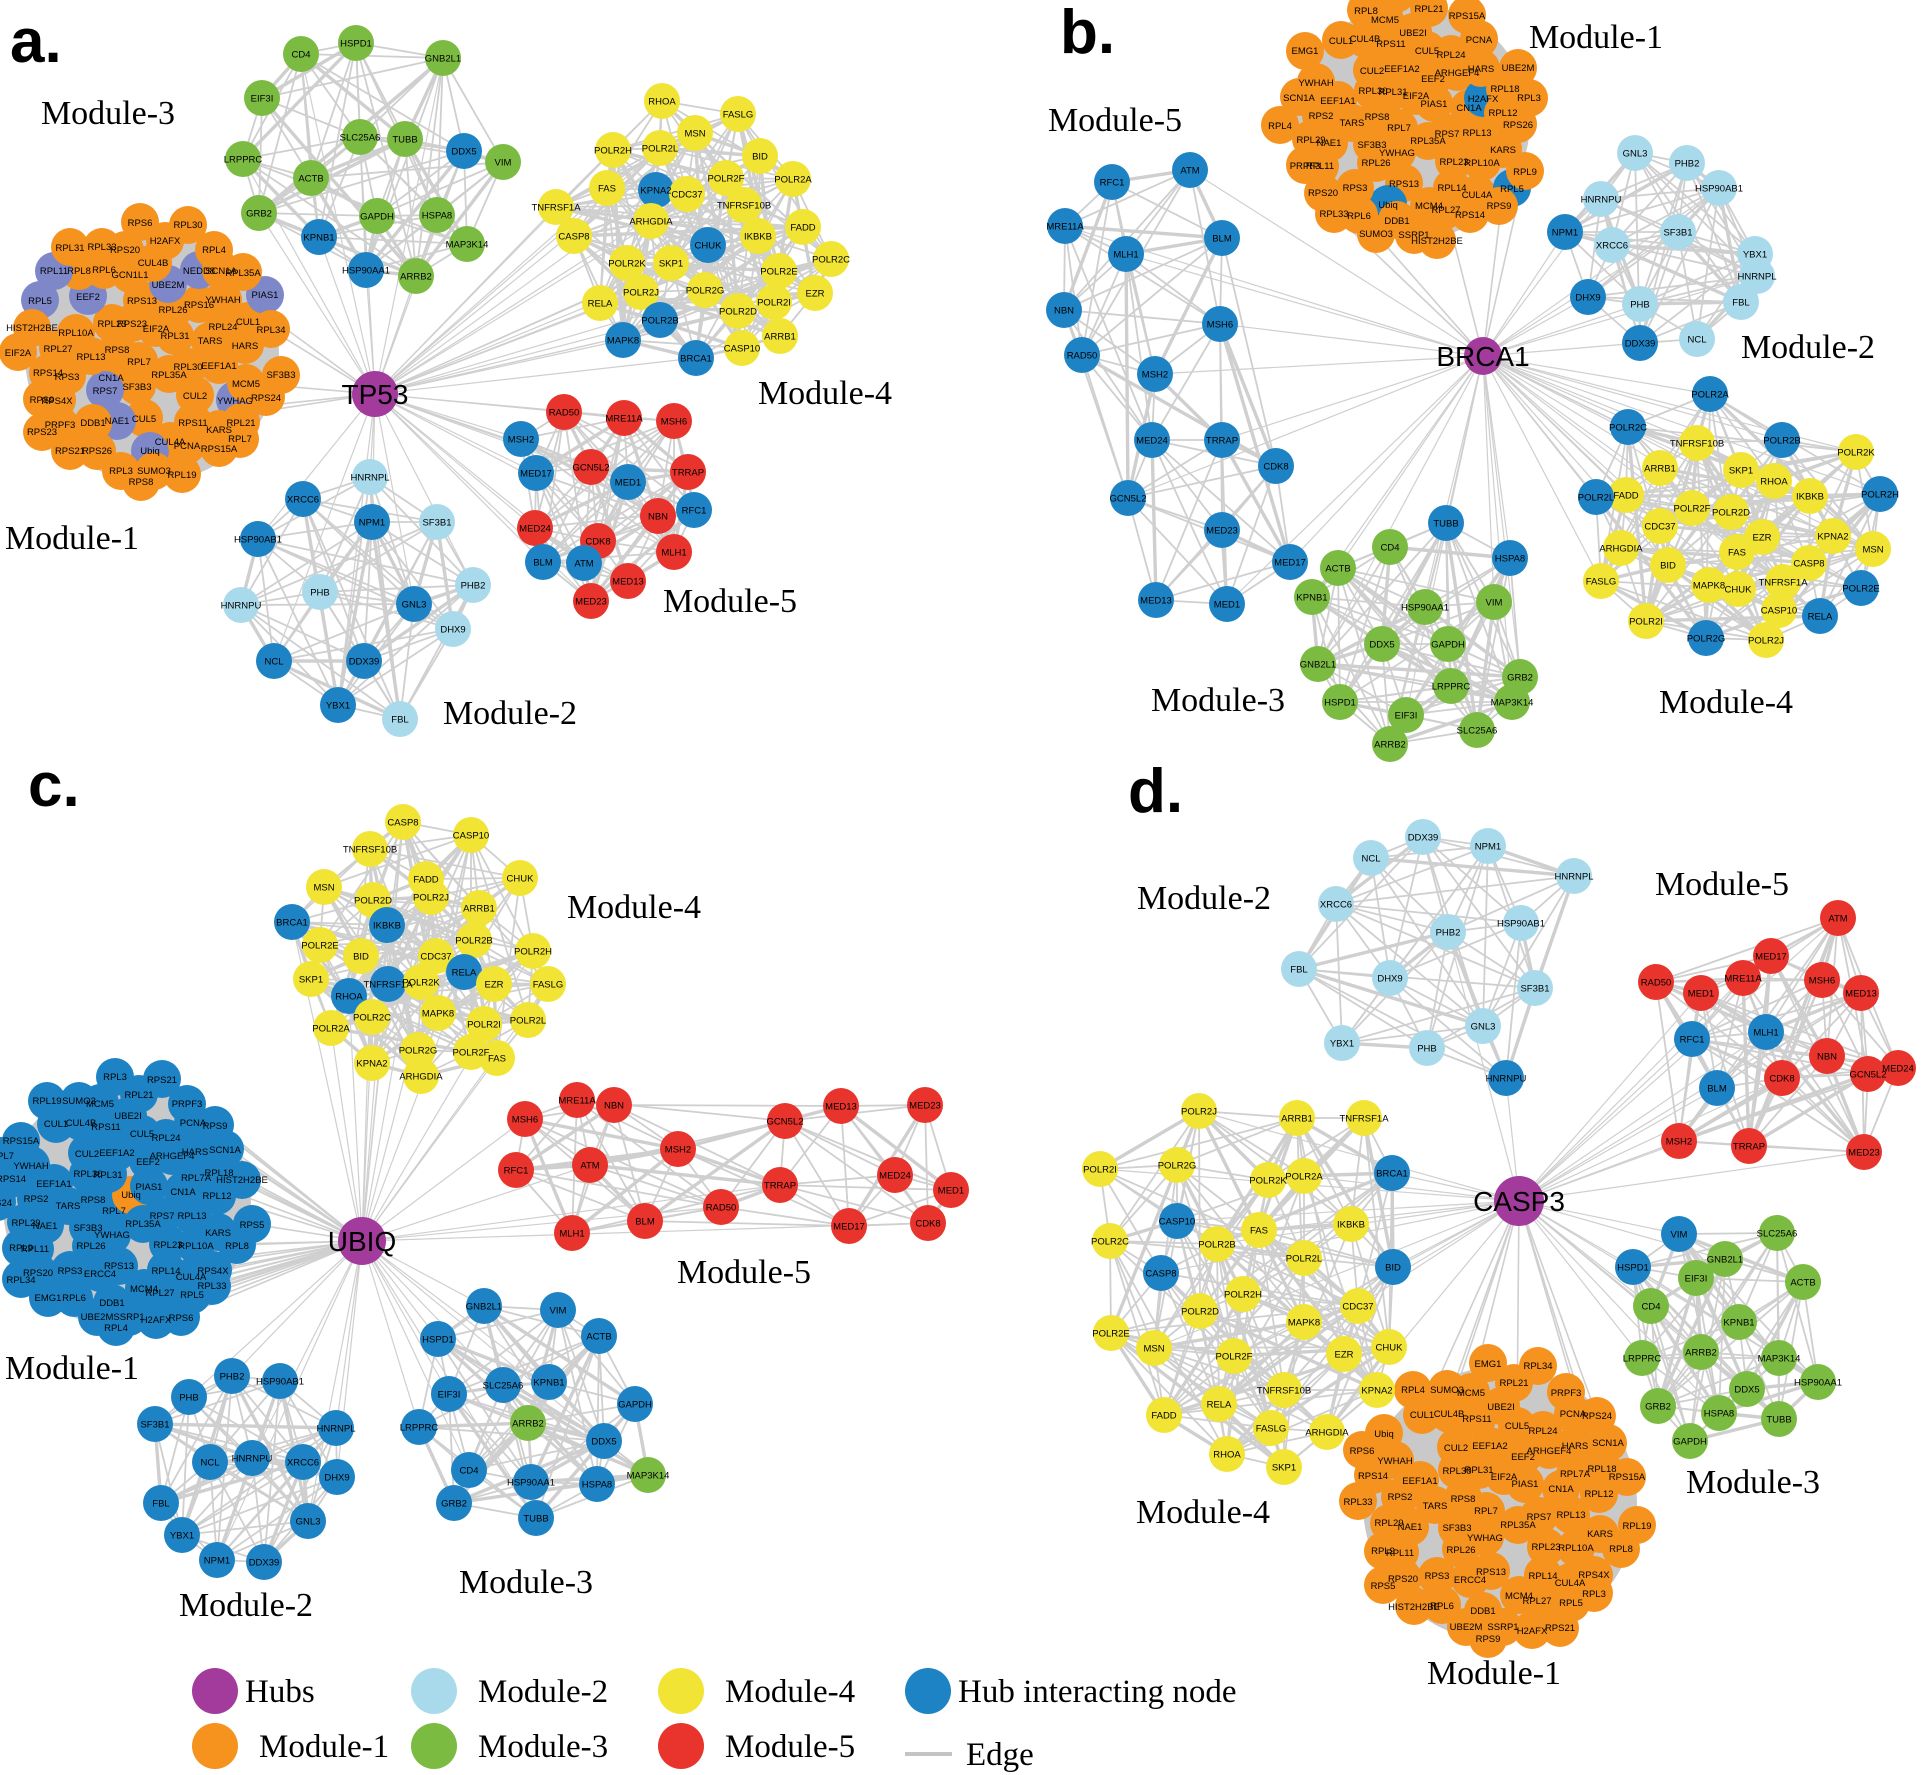 Image resolution: width=1923 pixels, height=1775 pixels. I want to click on svg-text: RPL19, so click(1636, 1526).